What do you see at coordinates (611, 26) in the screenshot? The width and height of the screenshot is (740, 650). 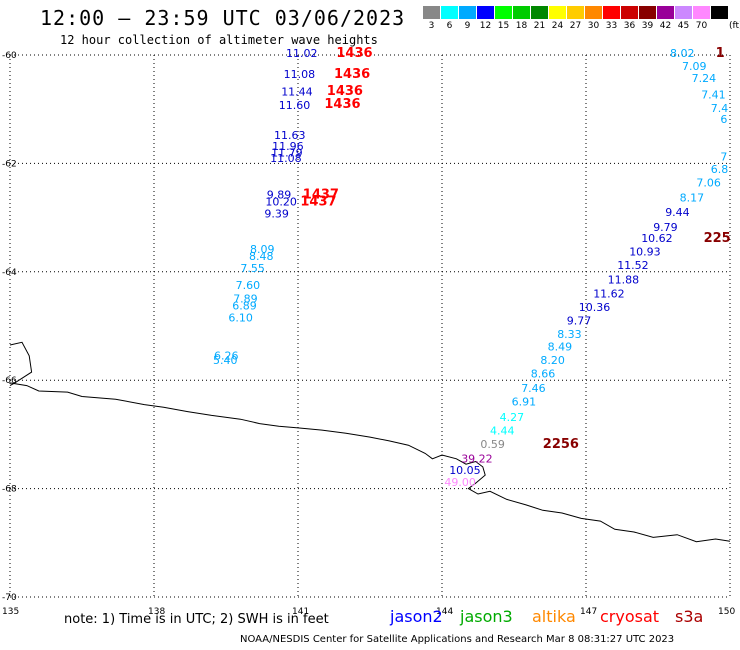 I see `legend-label: 33` at bounding box center [611, 26].